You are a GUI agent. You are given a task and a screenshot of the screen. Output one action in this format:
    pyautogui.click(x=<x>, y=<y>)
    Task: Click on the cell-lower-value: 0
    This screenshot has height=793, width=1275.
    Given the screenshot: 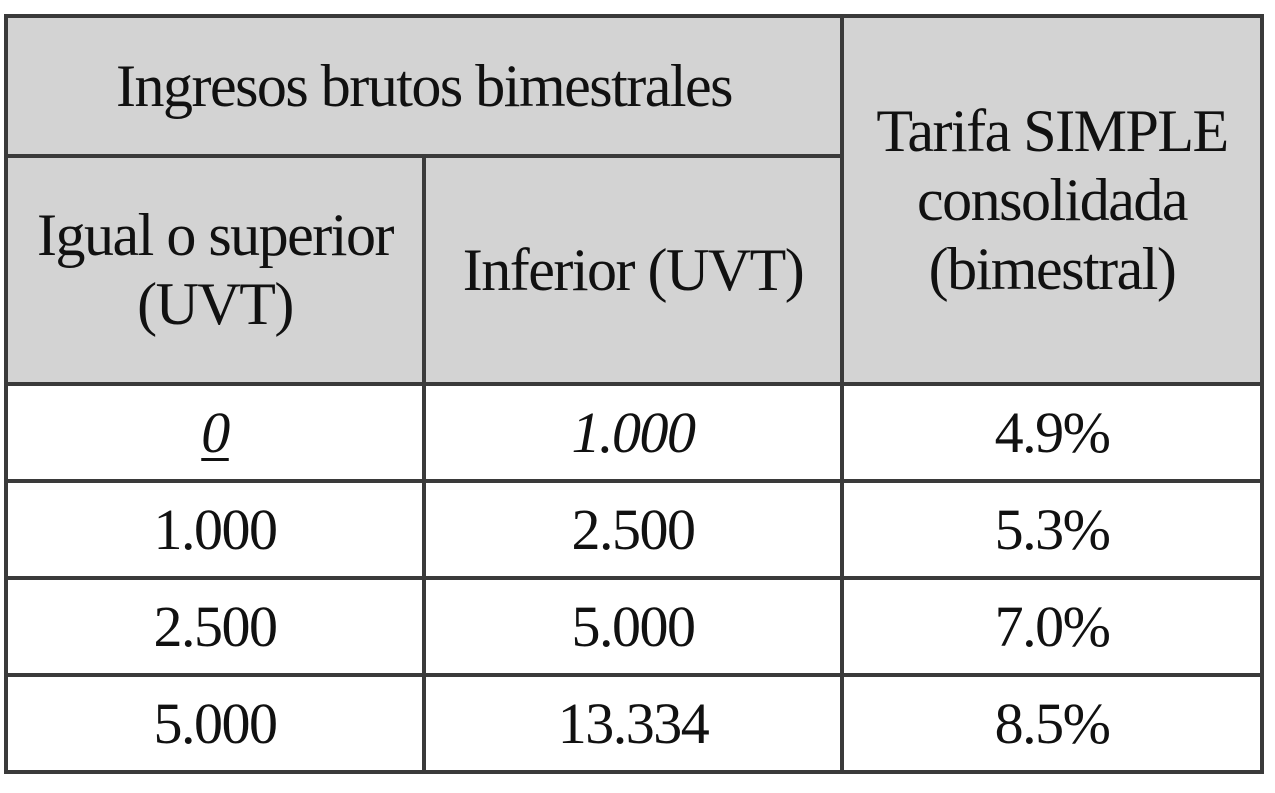 What is the action you would take?
    pyautogui.click(x=215, y=432)
    